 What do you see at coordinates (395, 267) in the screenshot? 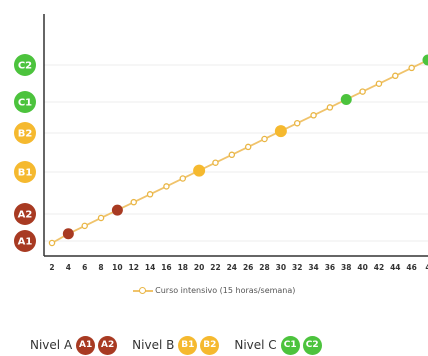
I see `x-tick-label: 44` at bounding box center [395, 267].